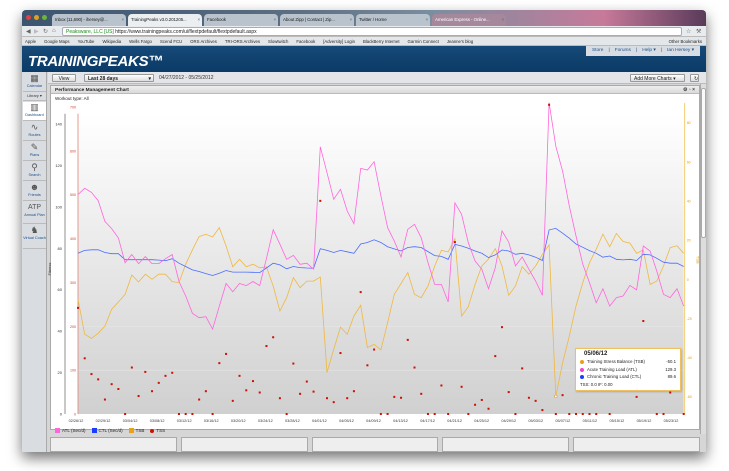 This screenshot has height=471, width=729. Describe the element at coordinates (171, 41) in the screenshot. I see `bookmark: Scend FCU` at that location.